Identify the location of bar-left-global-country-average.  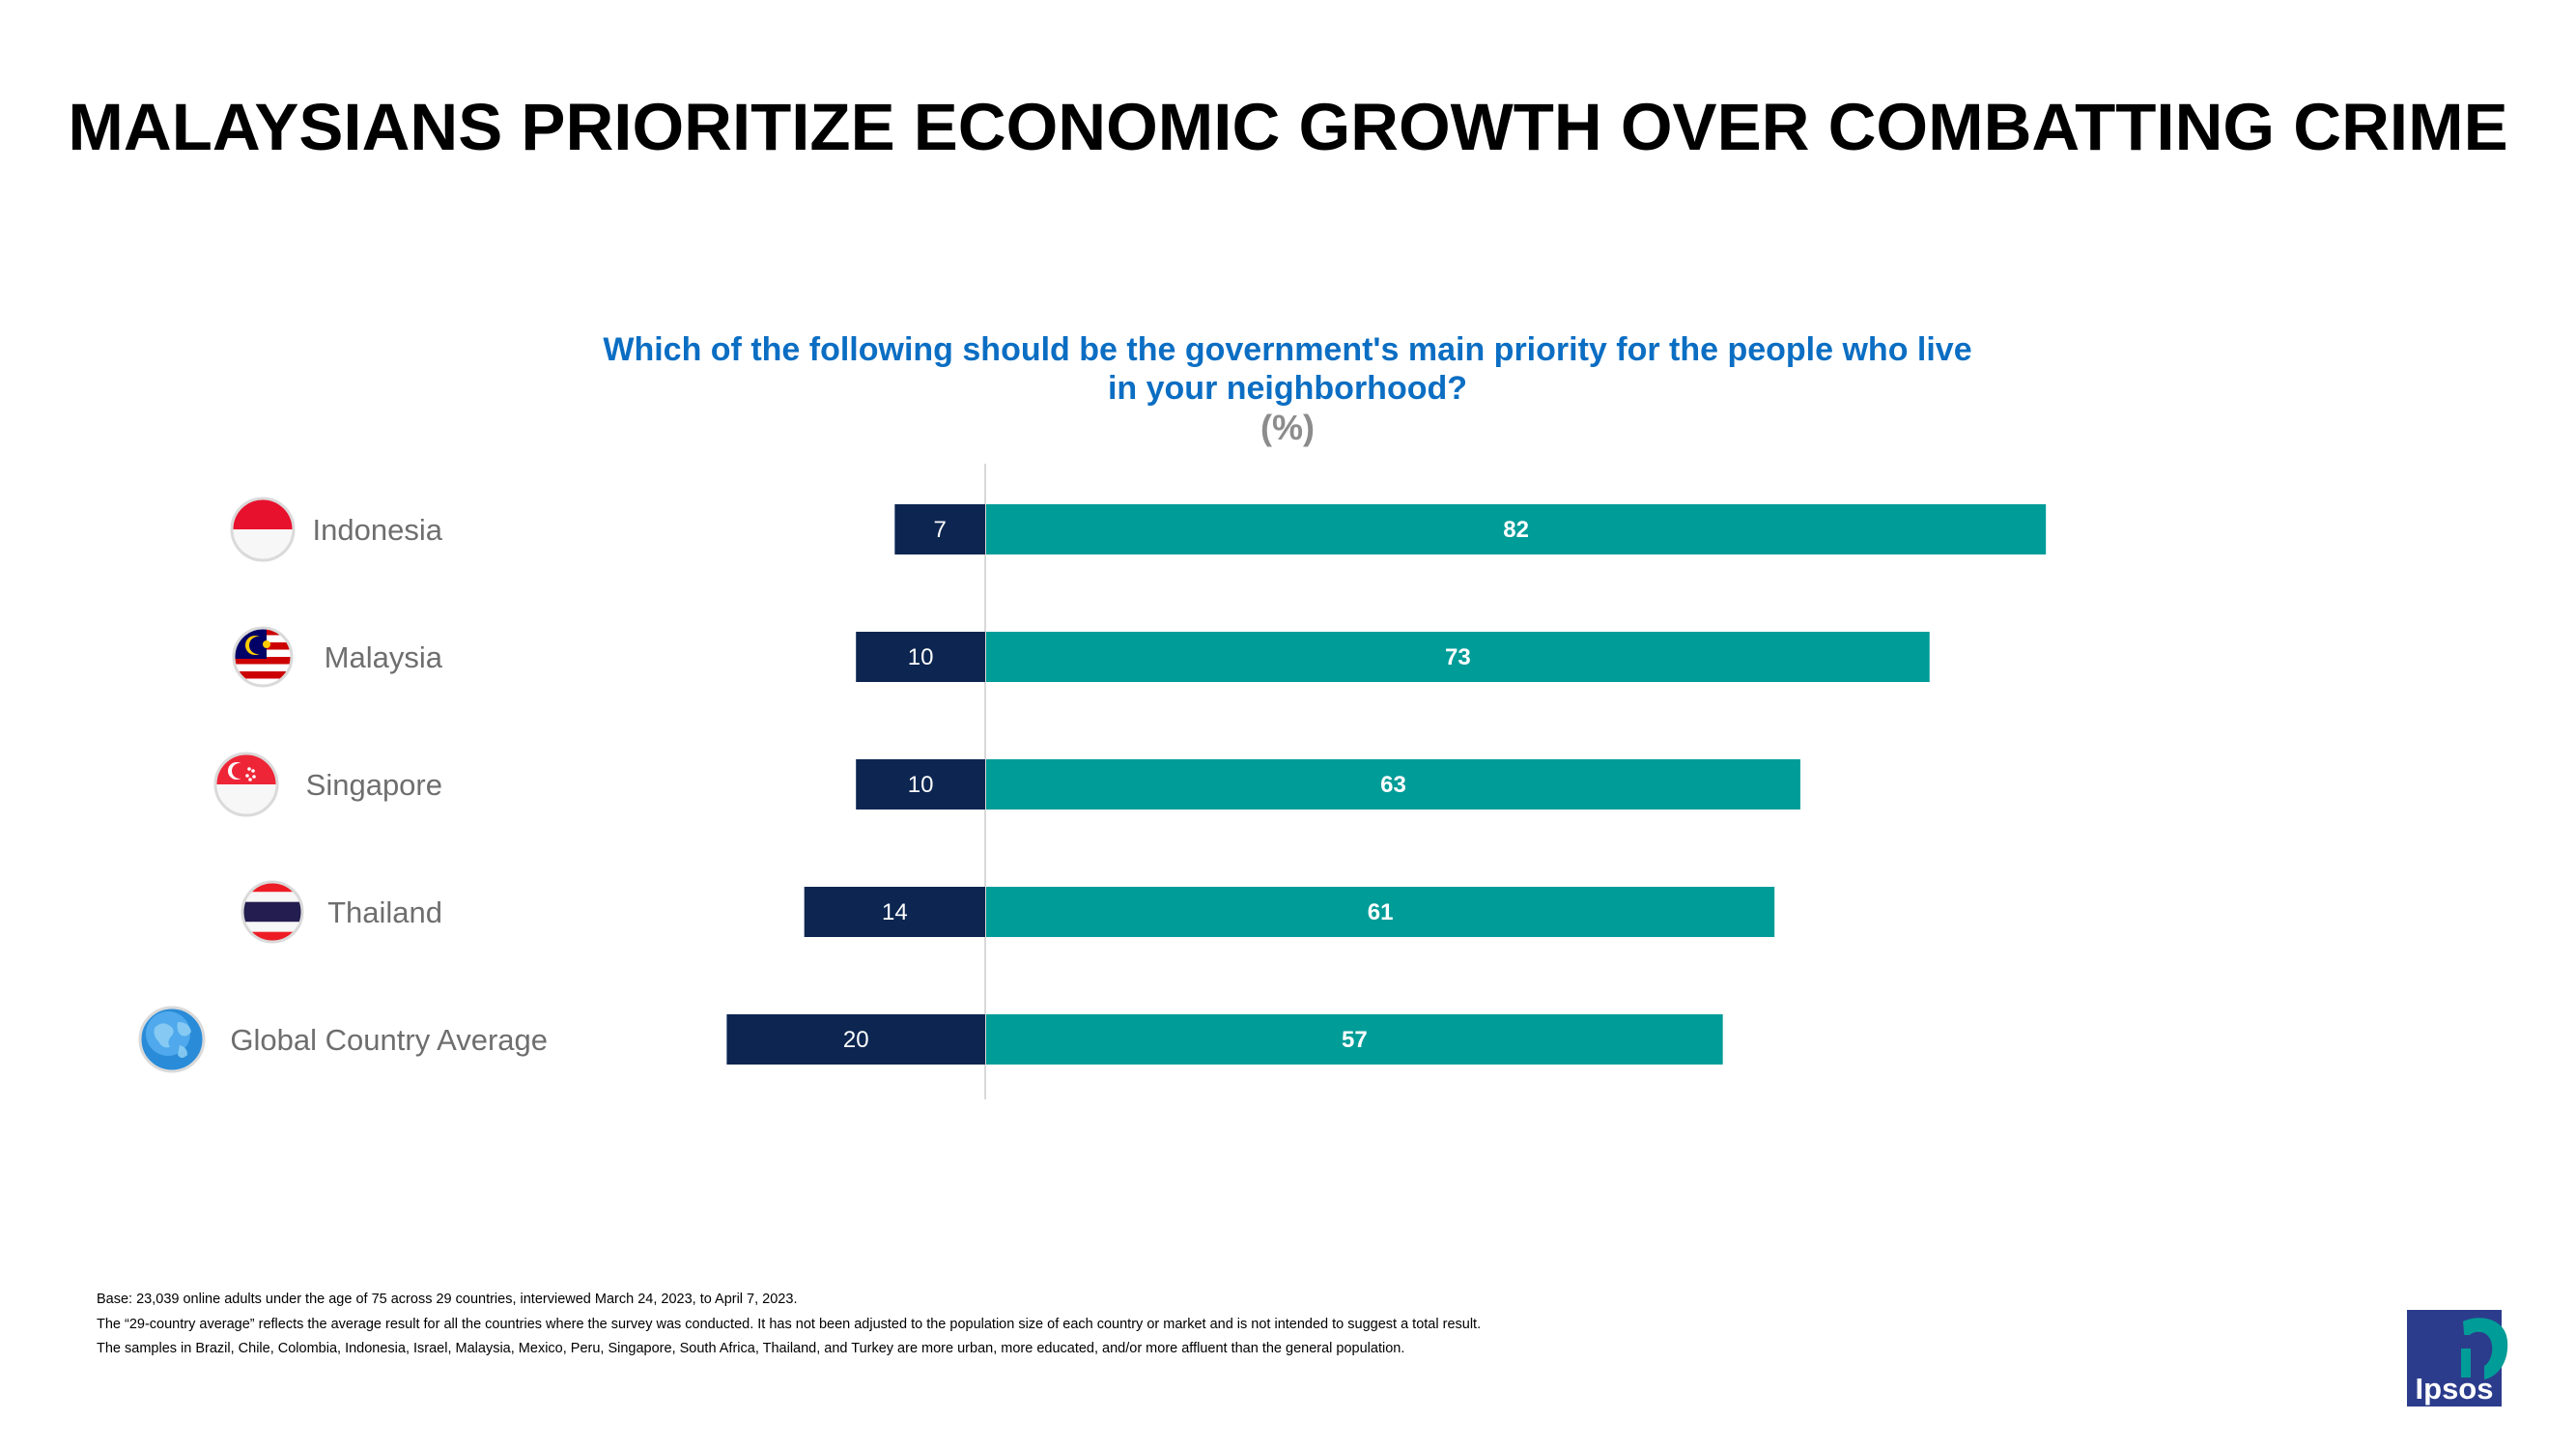
(855, 1039).